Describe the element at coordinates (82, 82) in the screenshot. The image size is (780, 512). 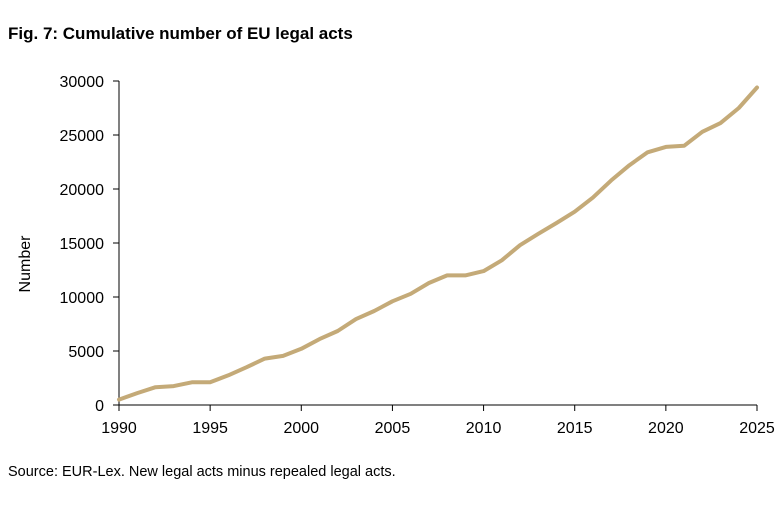
I see `y-tick-label: 30000` at that location.